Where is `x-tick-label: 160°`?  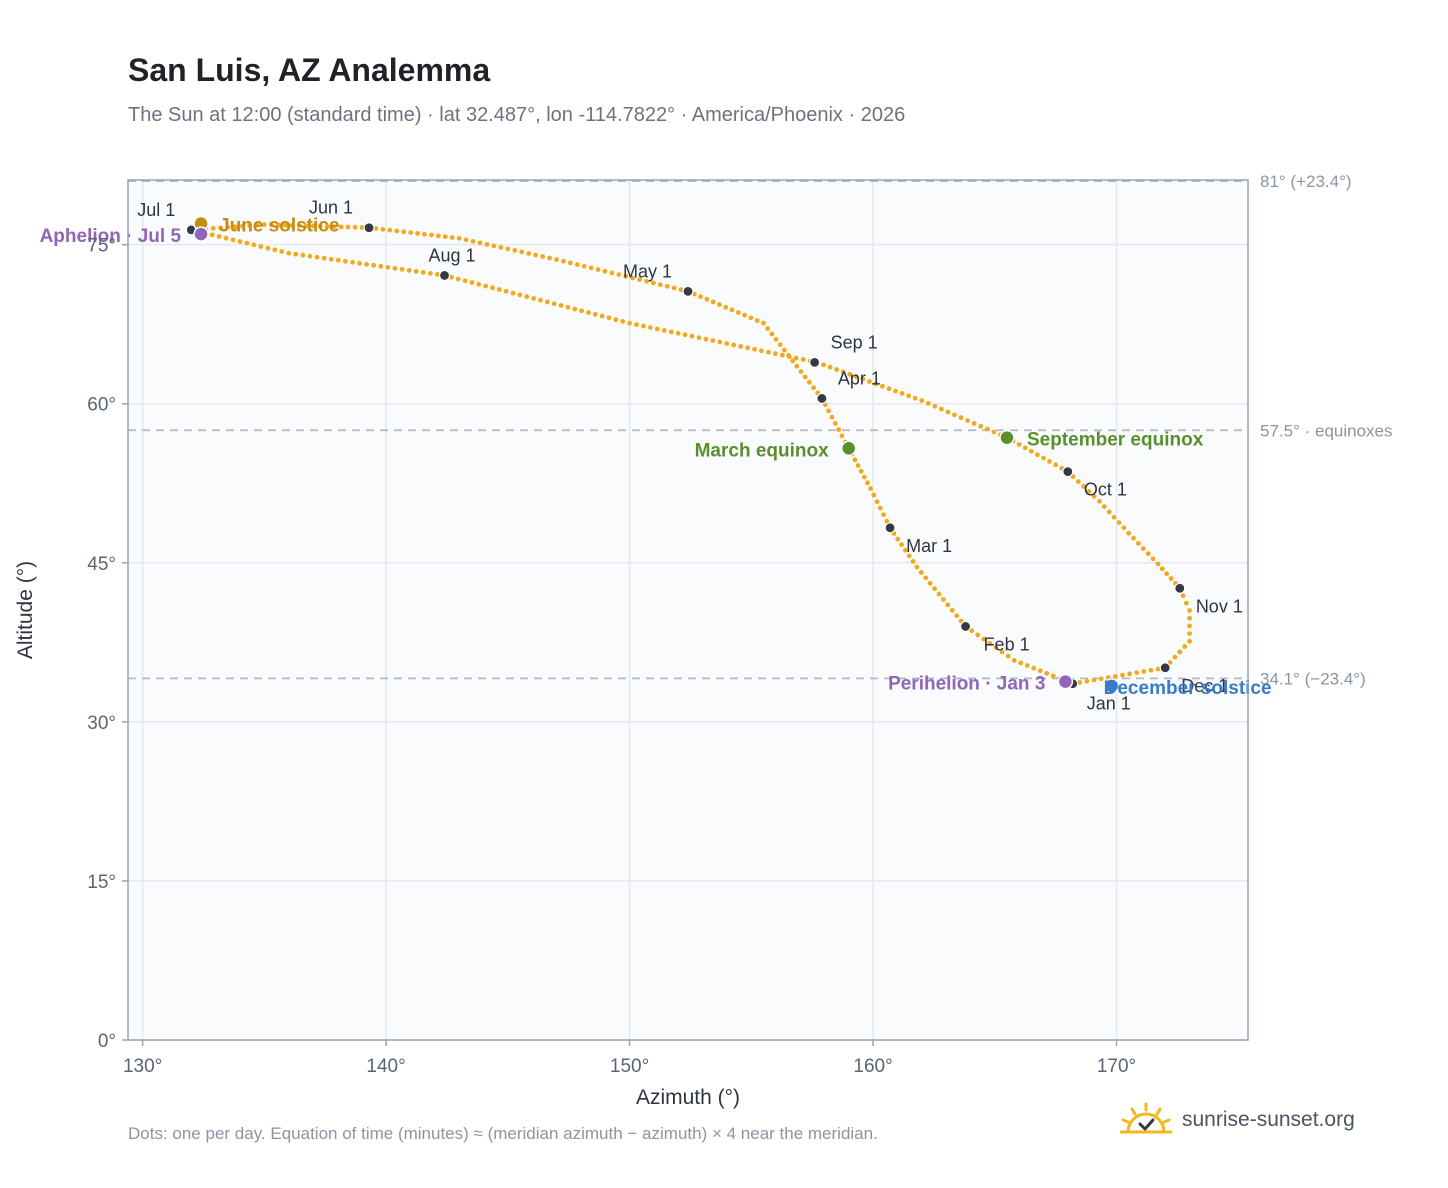
x-tick-label: 160° is located at coordinates (872, 1066).